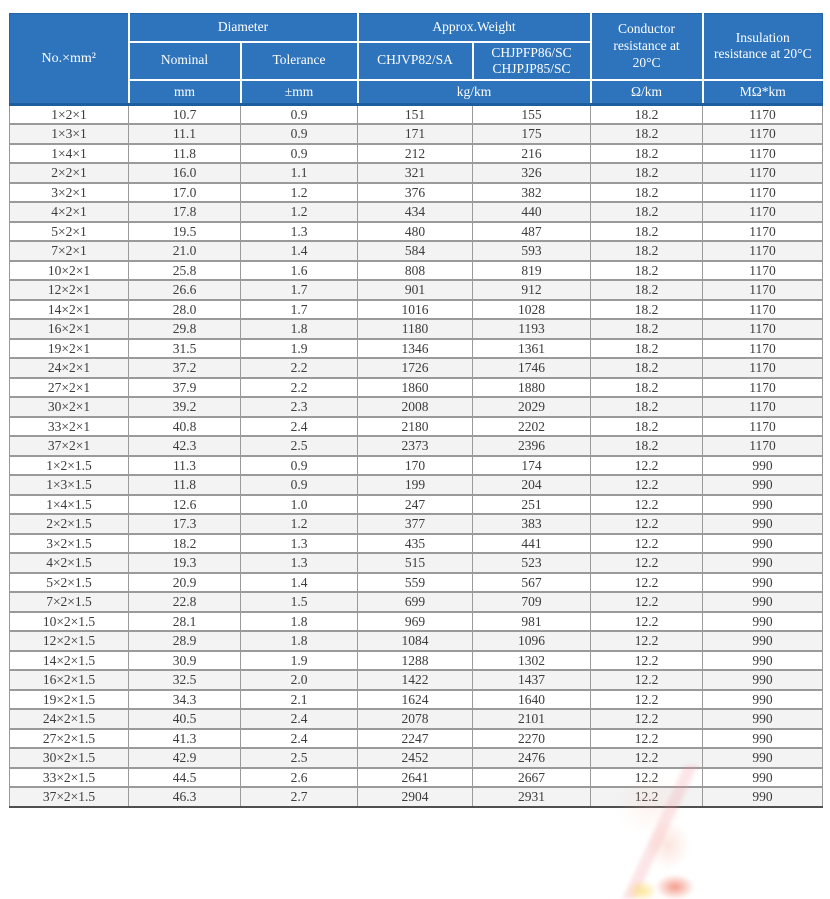 The height and width of the screenshot is (899, 830). What do you see at coordinates (646, 46) in the screenshot?
I see `col-header-conductor-resistance: Conductor resistance at 20°C` at bounding box center [646, 46].